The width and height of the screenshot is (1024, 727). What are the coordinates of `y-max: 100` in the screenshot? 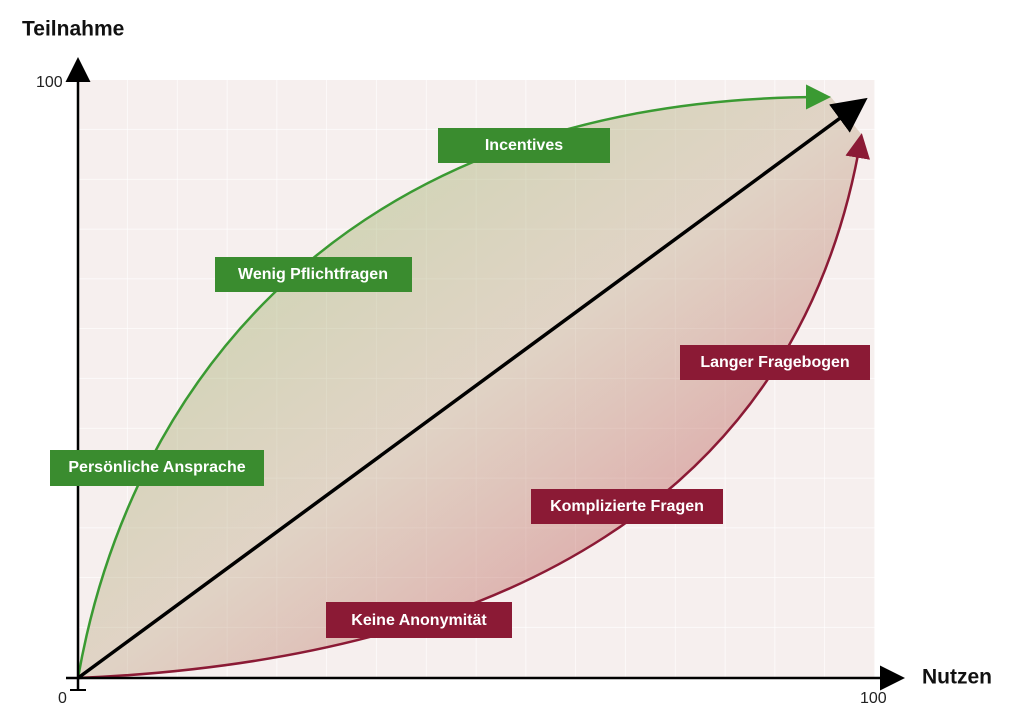 It's located at (49, 82).